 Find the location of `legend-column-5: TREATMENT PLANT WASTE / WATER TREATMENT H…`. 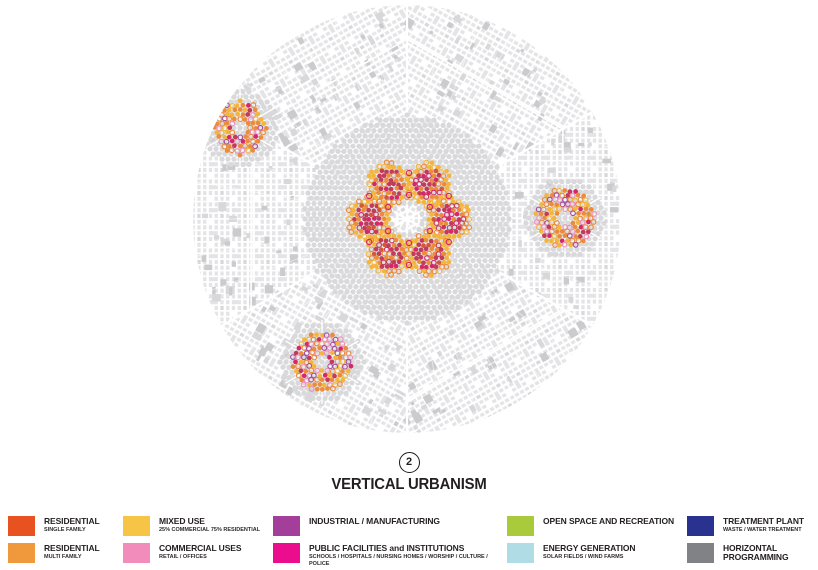

legend-column-5: TREATMENT PLANT WASTE / WATER TREATMENT H… is located at coordinates (749, 539).